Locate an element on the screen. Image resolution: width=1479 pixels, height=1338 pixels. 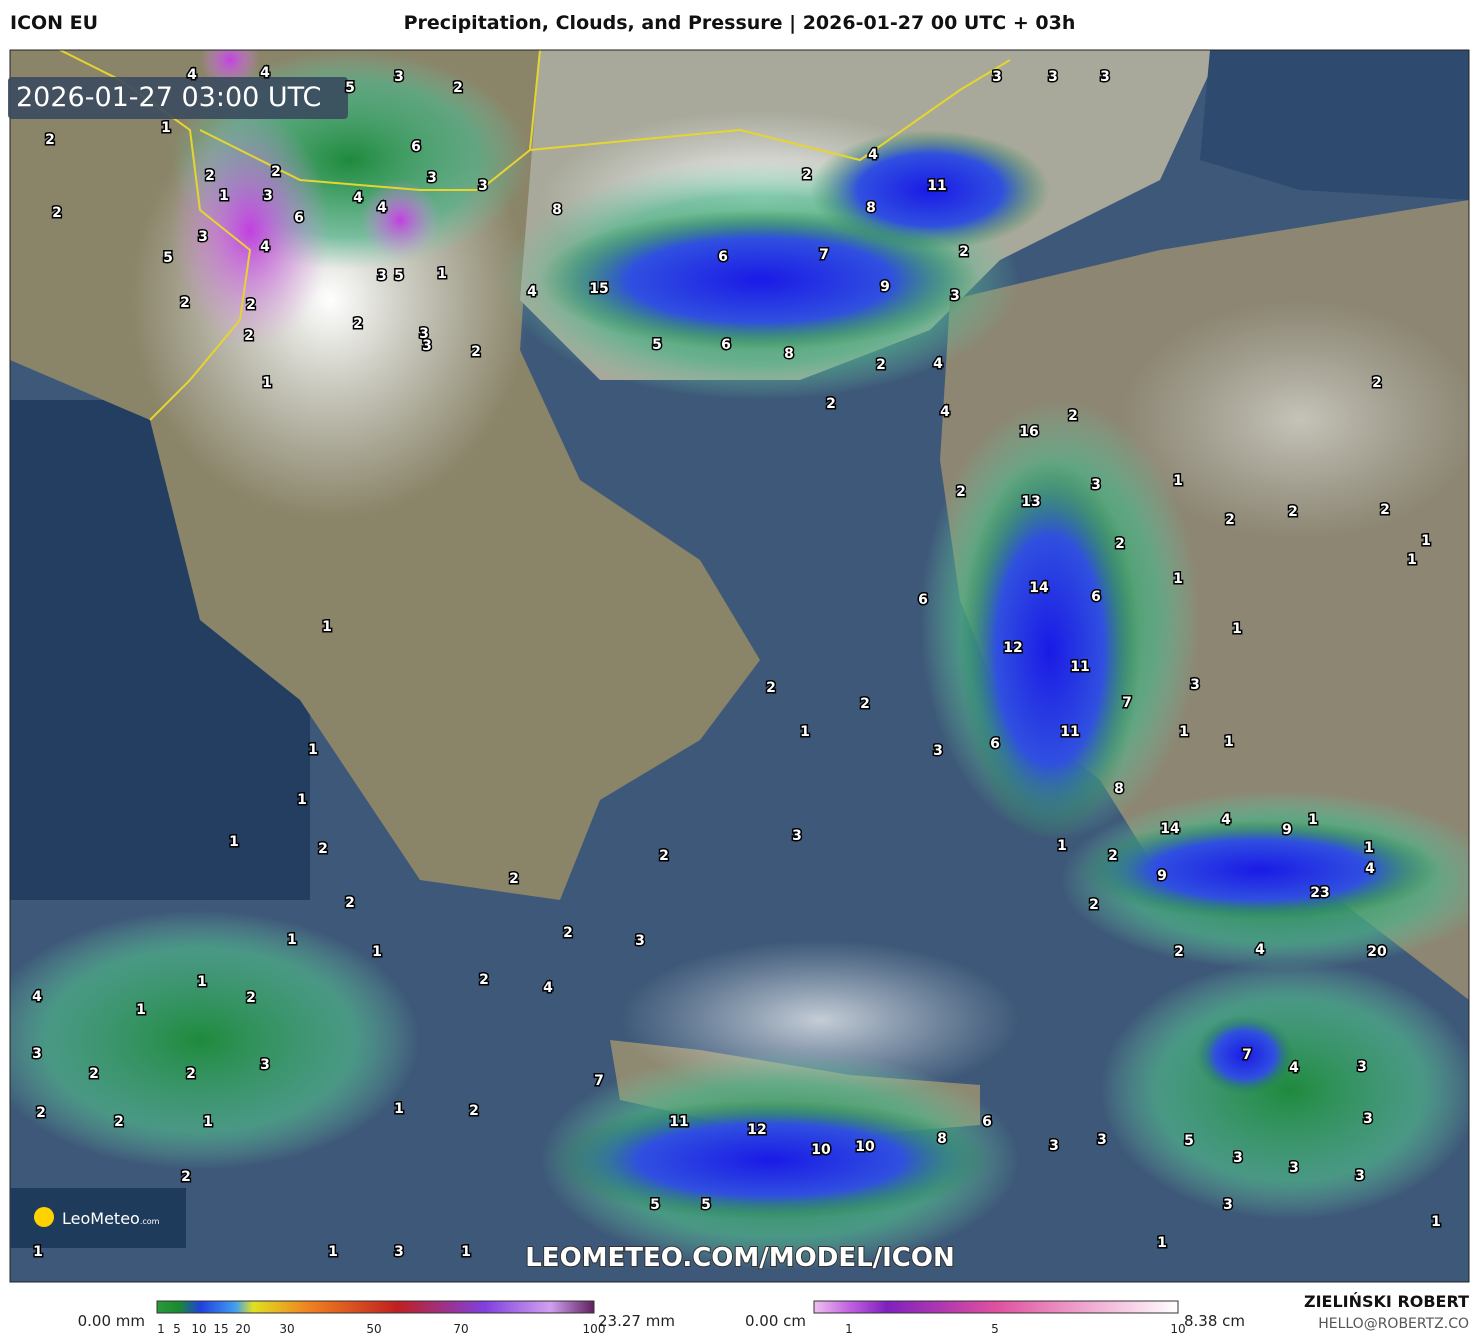
rain-tick-label: 5 is located at coordinates (177, 1329).